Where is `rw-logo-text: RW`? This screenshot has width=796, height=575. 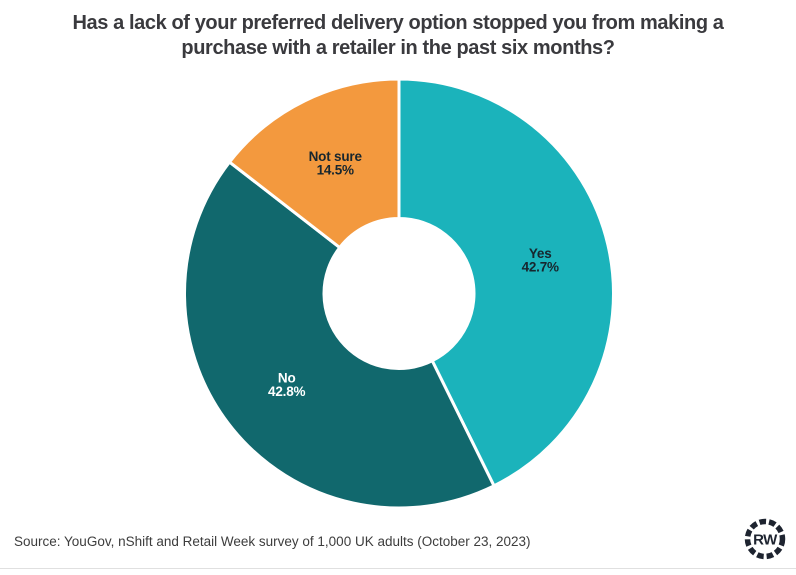
rw-logo-text: RW is located at coordinates (765, 540).